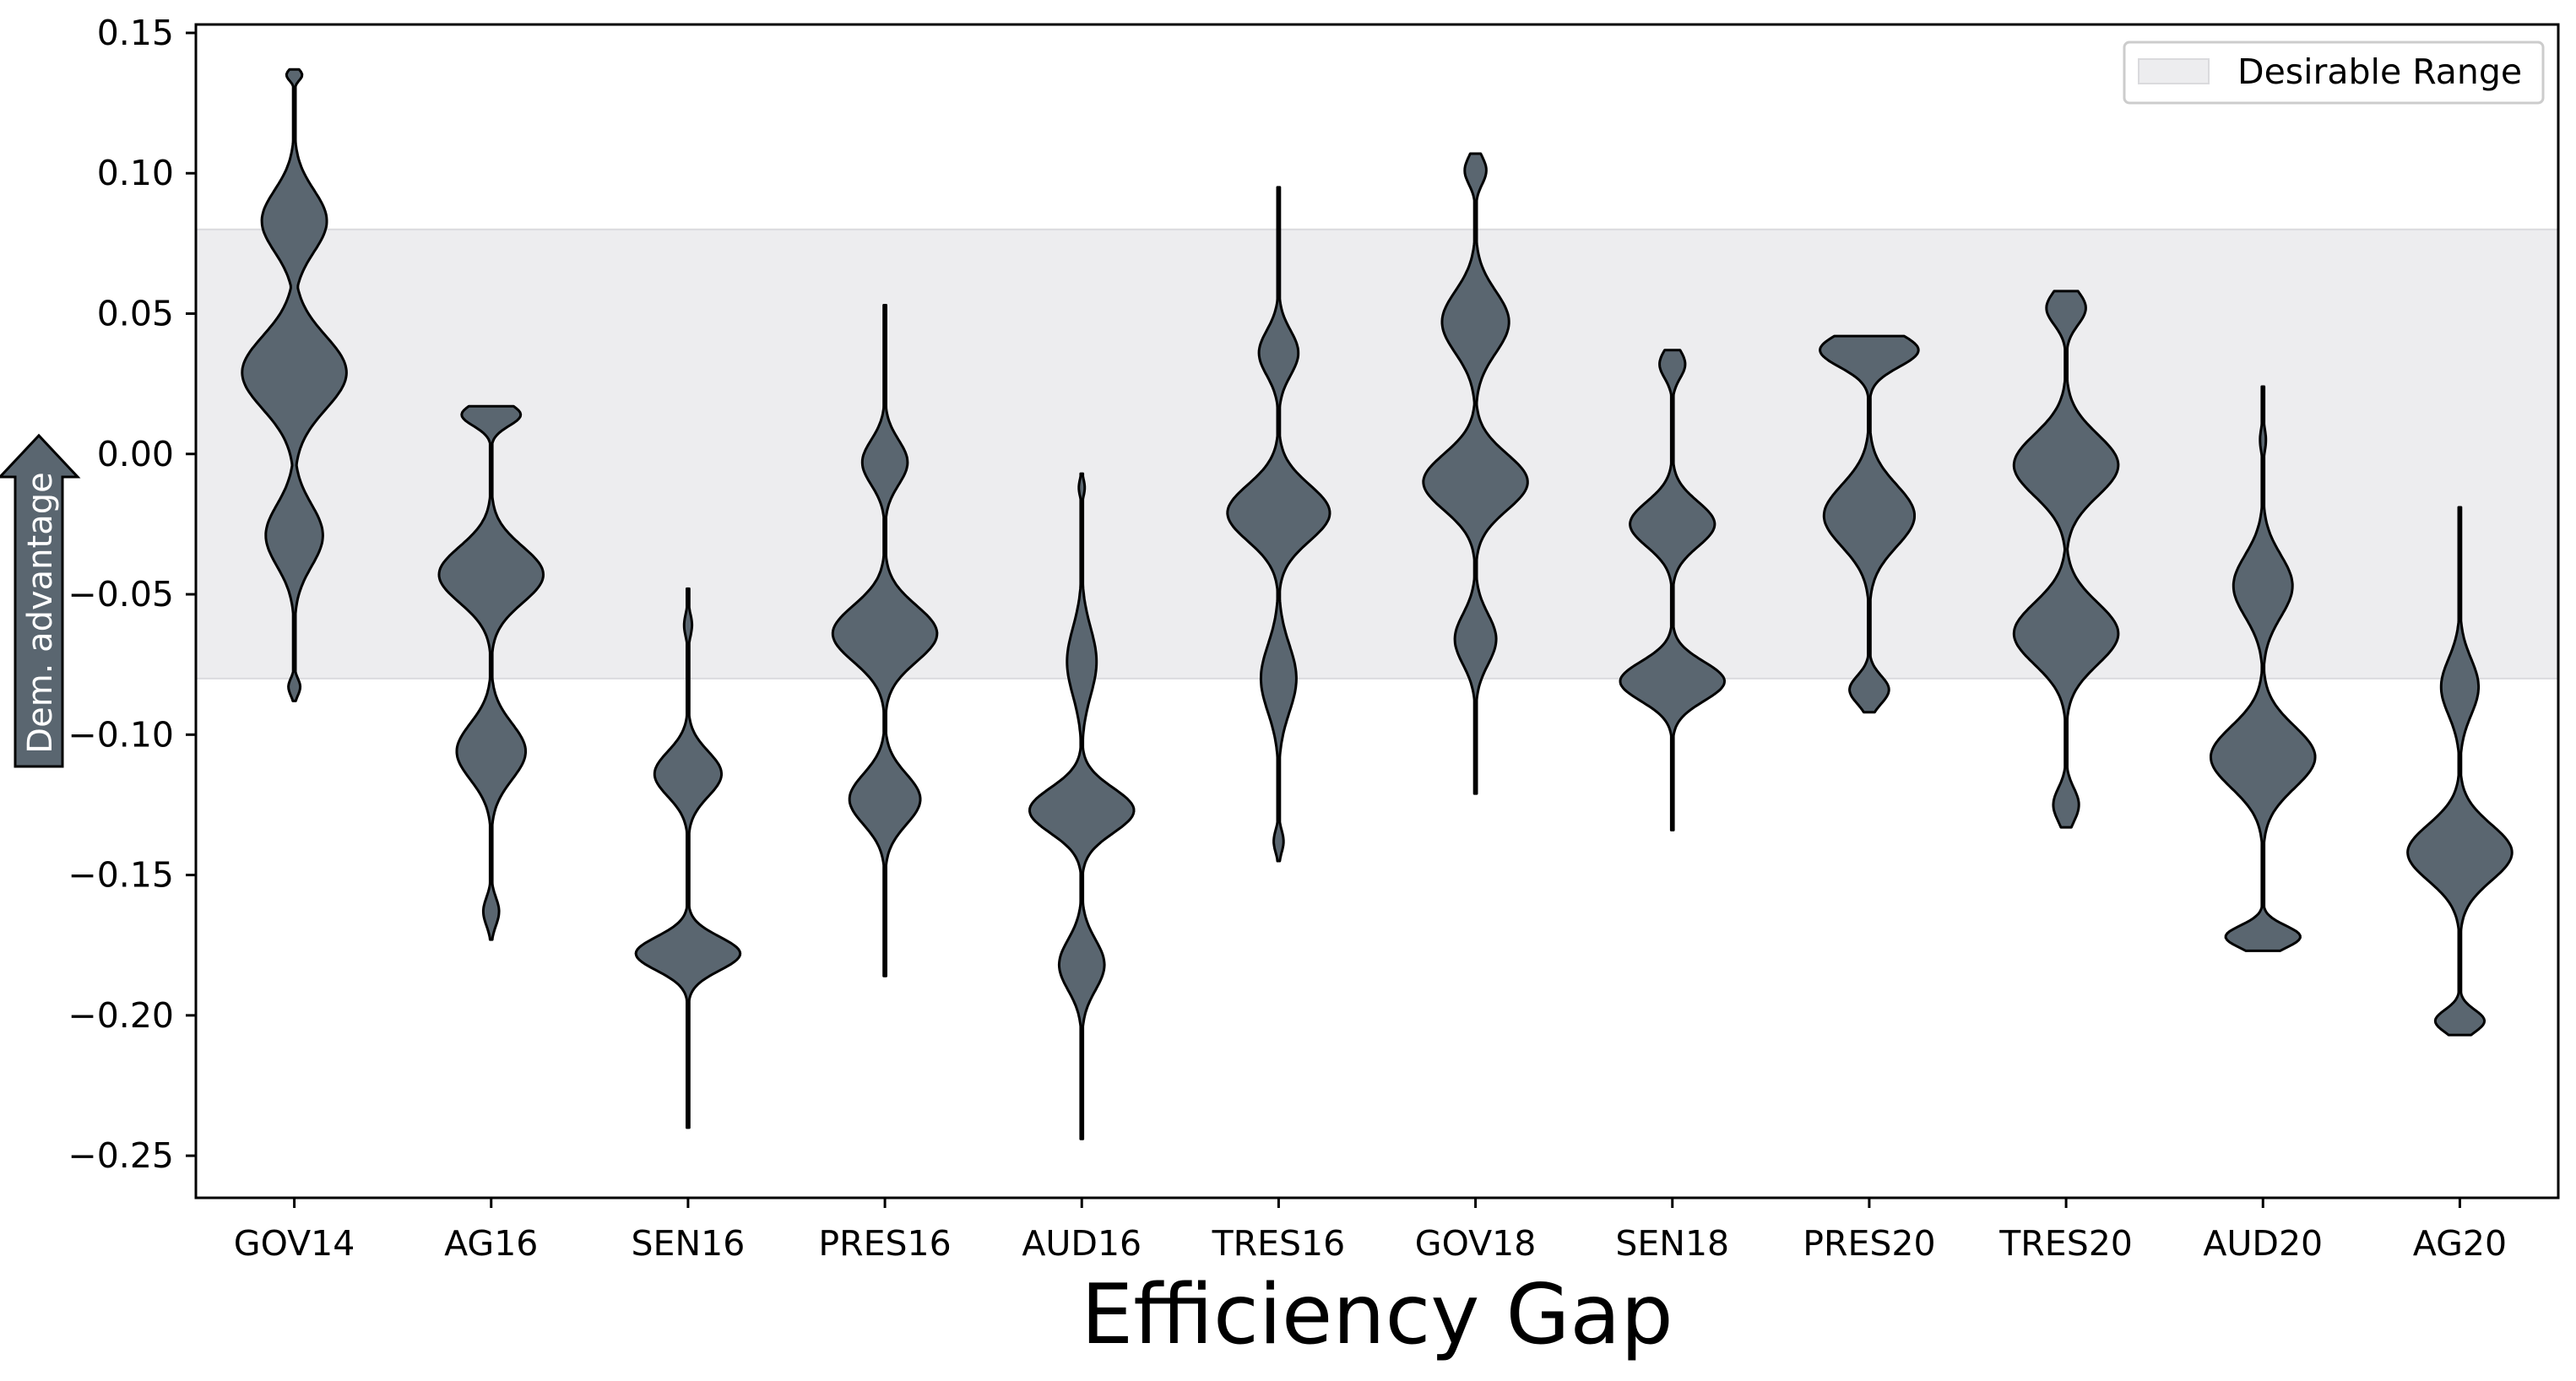 This screenshot has width=2576, height=1381. Describe the element at coordinates (2174, 71) in the screenshot. I see `legend-swatch` at that location.